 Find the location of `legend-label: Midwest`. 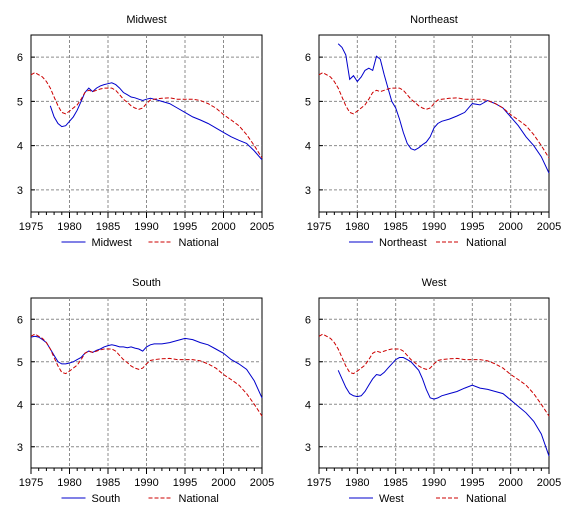

legend-label: Midwest is located at coordinates (112, 243).